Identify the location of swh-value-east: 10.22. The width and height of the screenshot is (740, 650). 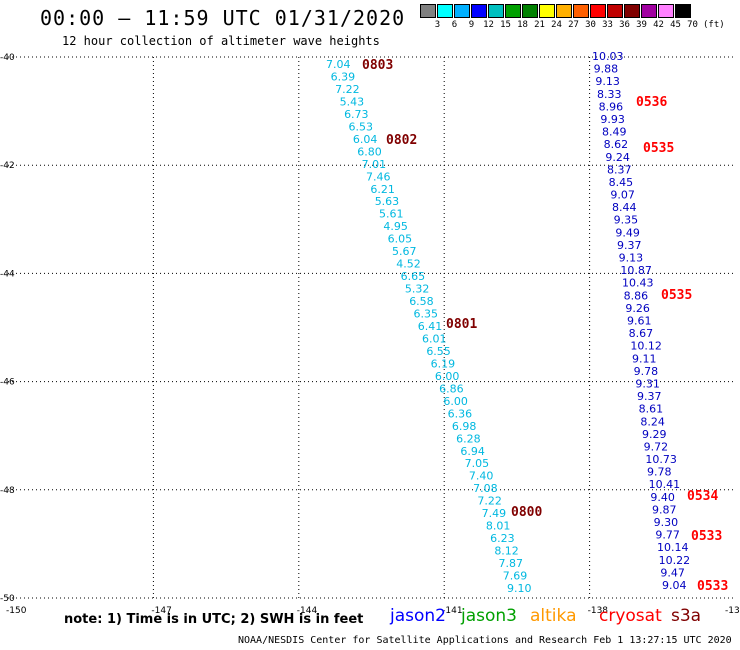
(675, 560).